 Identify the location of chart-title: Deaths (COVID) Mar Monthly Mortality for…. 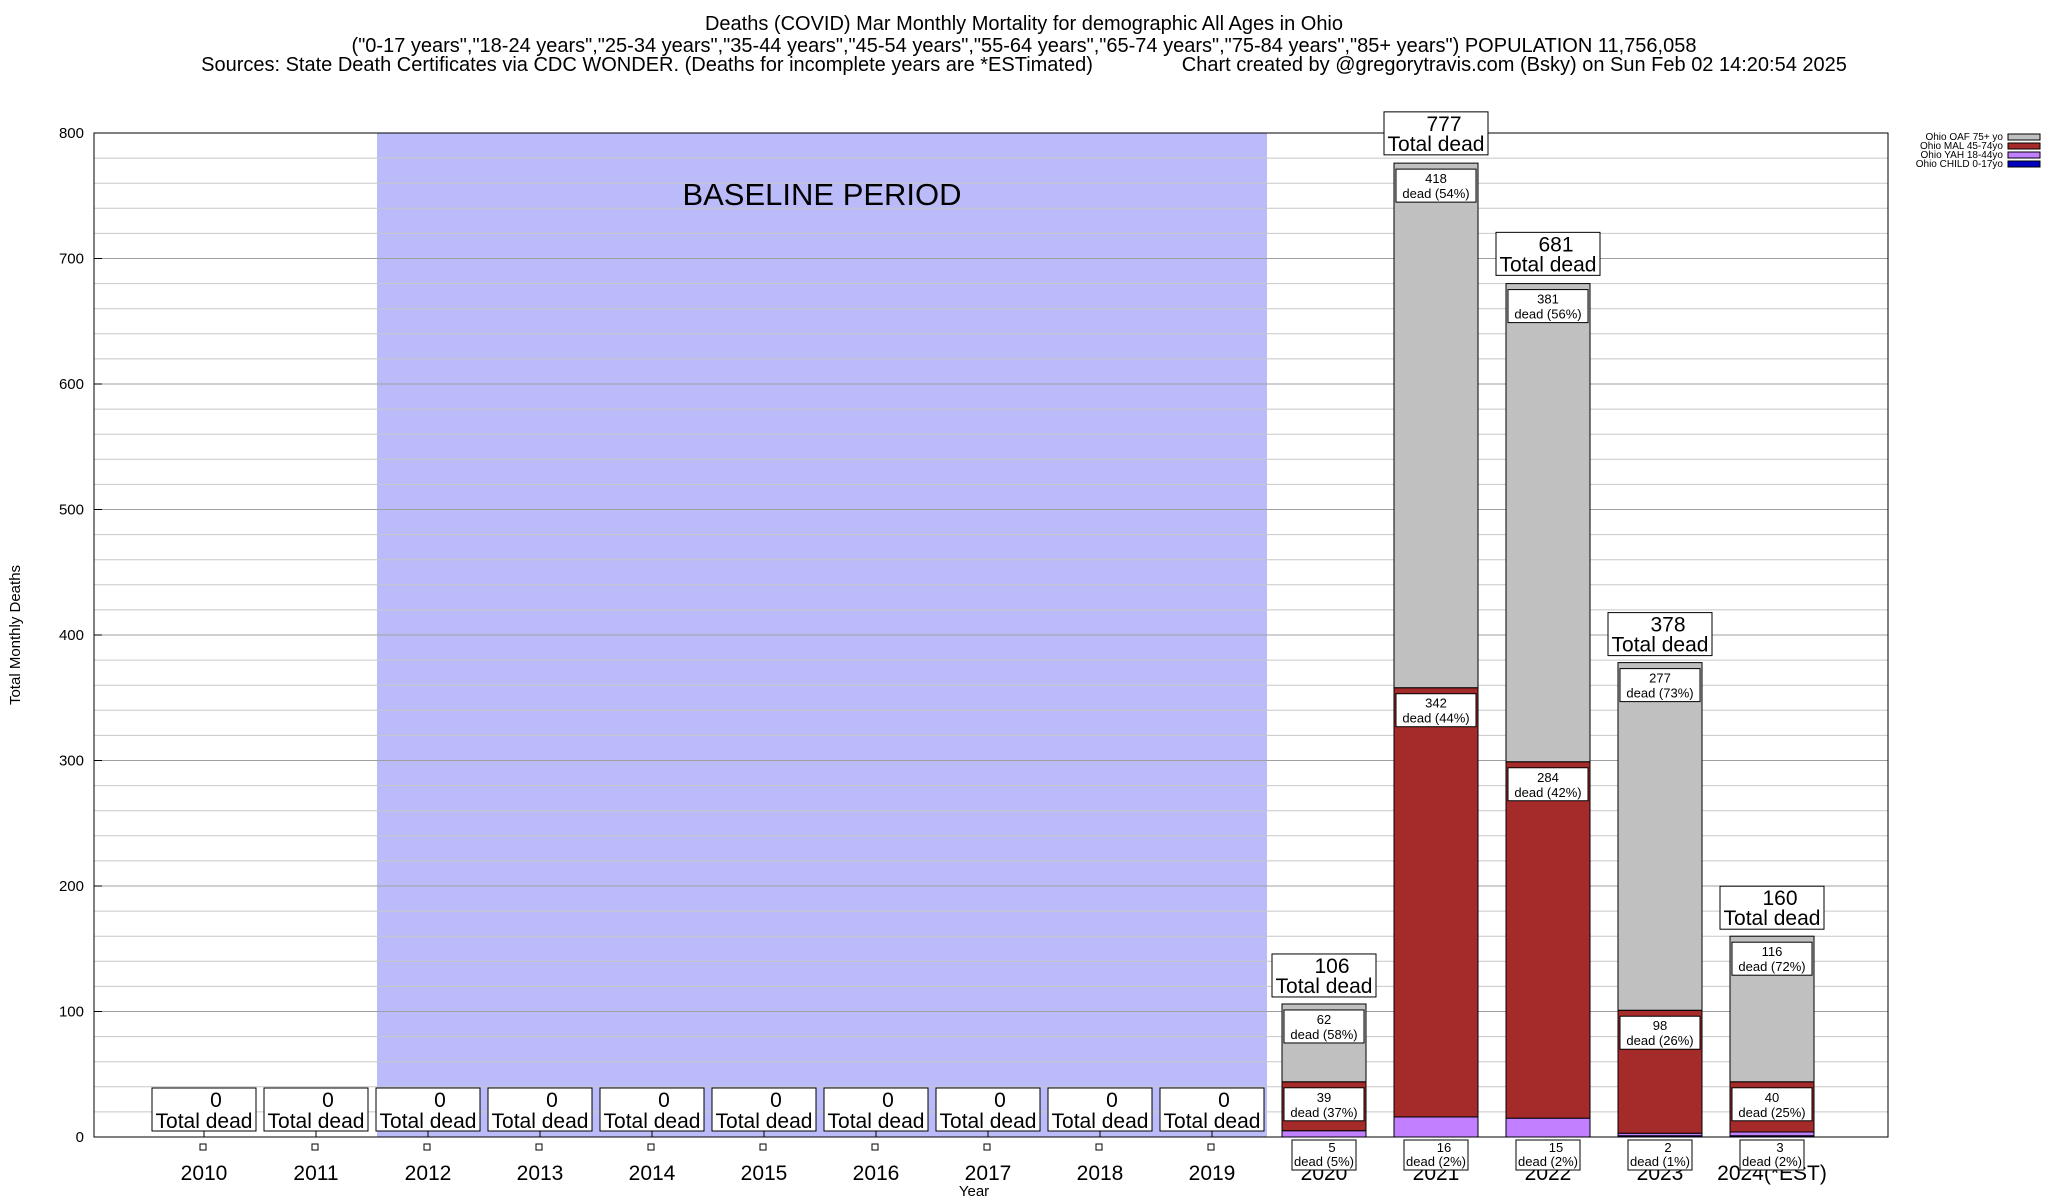
(1024, 24).